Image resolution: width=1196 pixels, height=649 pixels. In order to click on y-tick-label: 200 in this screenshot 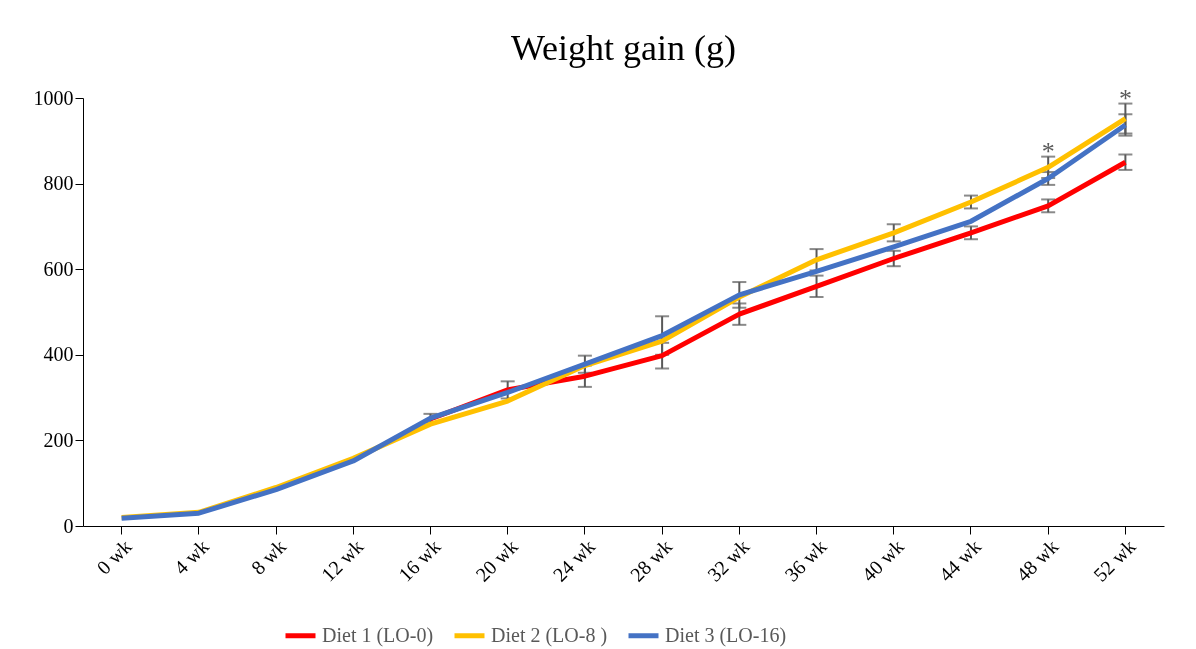, I will do `click(58, 439)`.